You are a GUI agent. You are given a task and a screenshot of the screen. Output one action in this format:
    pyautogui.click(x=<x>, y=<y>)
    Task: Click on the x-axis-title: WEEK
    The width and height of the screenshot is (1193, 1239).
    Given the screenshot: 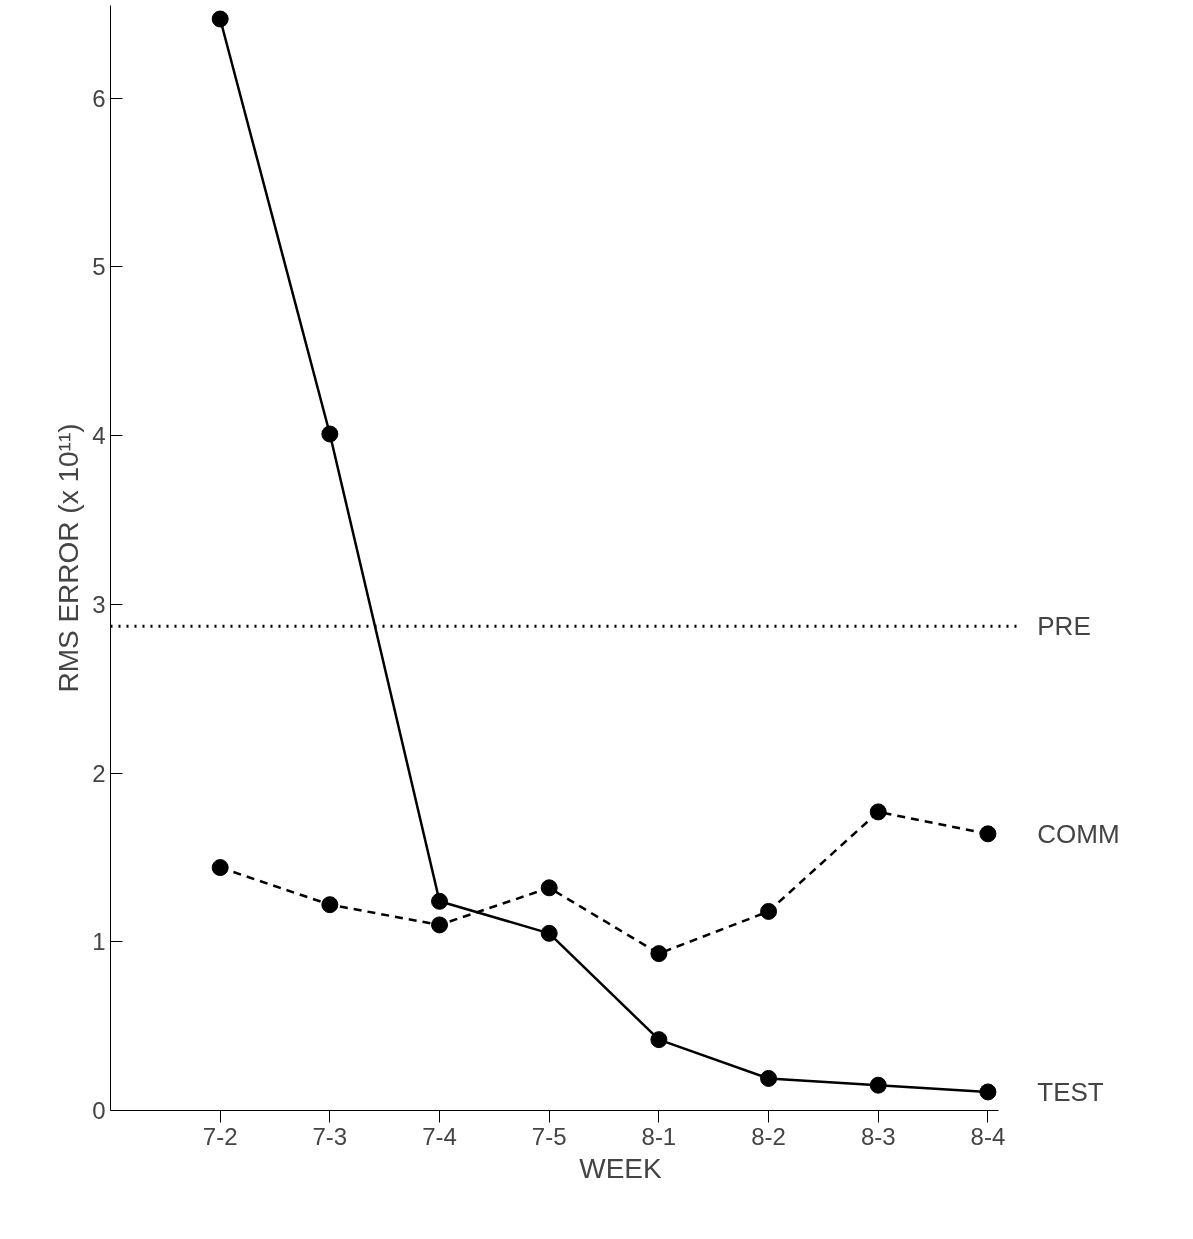 What is the action you would take?
    pyautogui.click(x=621, y=1168)
    